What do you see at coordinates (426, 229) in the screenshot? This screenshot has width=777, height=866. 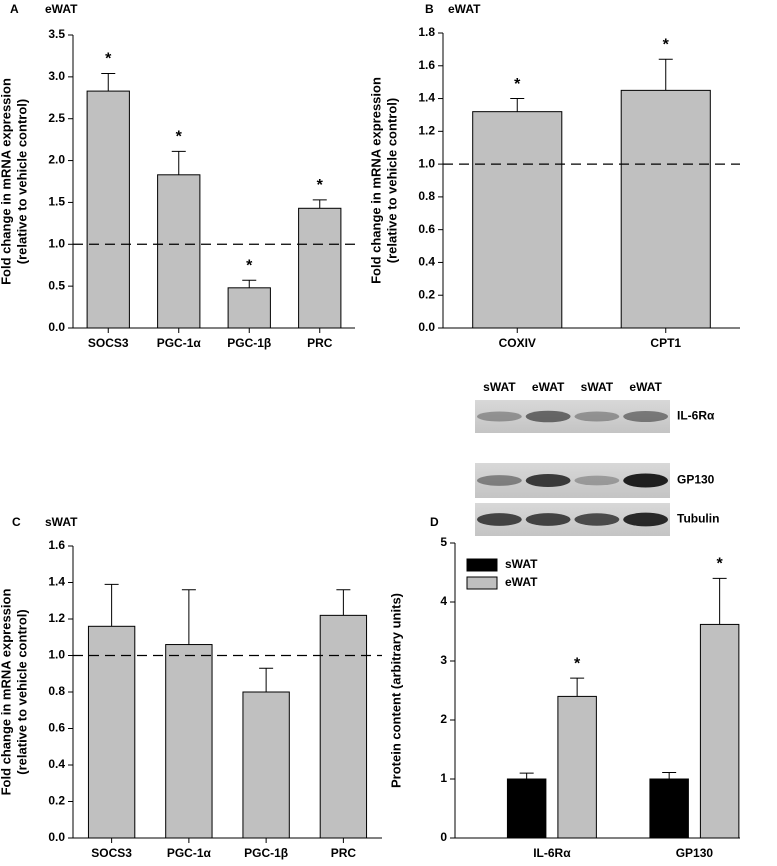 I see `y-tick-label: 0.6` at bounding box center [426, 229].